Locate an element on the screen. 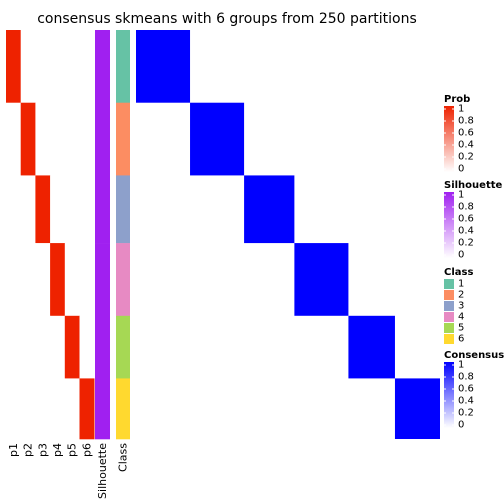 The width and height of the screenshot is (504, 504). legend-label-class-2: 2 is located at coordinates (461, 295).